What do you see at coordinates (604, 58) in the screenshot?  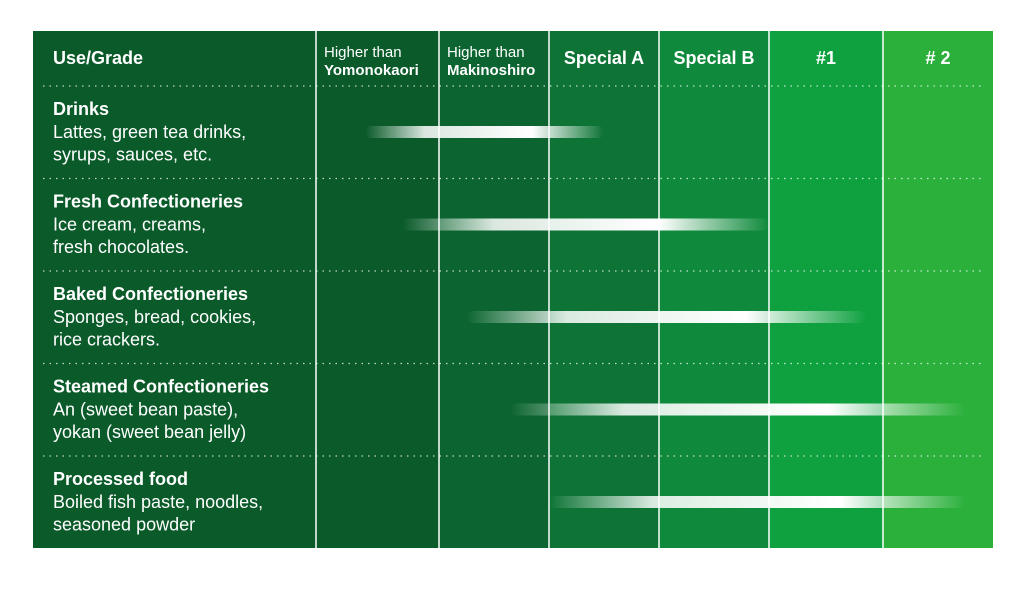 I see `column-header: Special A` at bounding box center [604, 58].